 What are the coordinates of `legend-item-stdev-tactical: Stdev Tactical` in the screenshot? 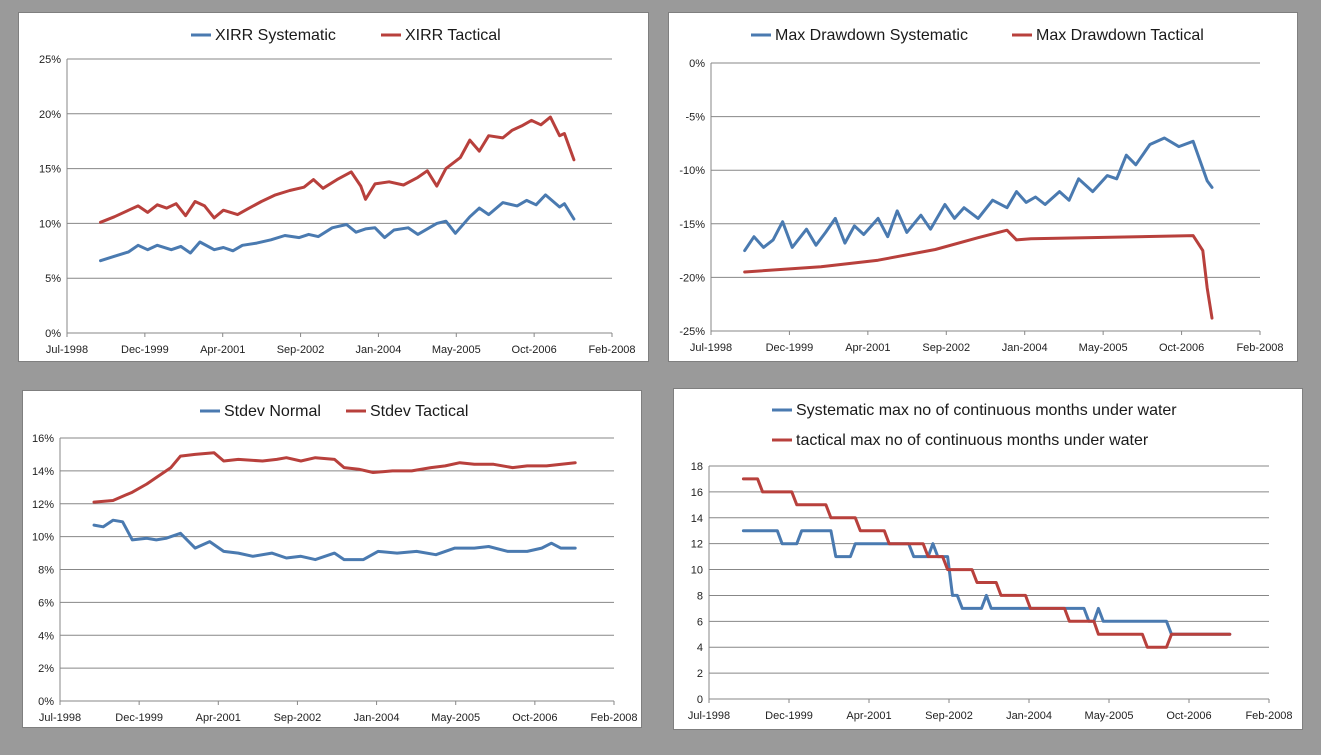 It's located at (407, 411).